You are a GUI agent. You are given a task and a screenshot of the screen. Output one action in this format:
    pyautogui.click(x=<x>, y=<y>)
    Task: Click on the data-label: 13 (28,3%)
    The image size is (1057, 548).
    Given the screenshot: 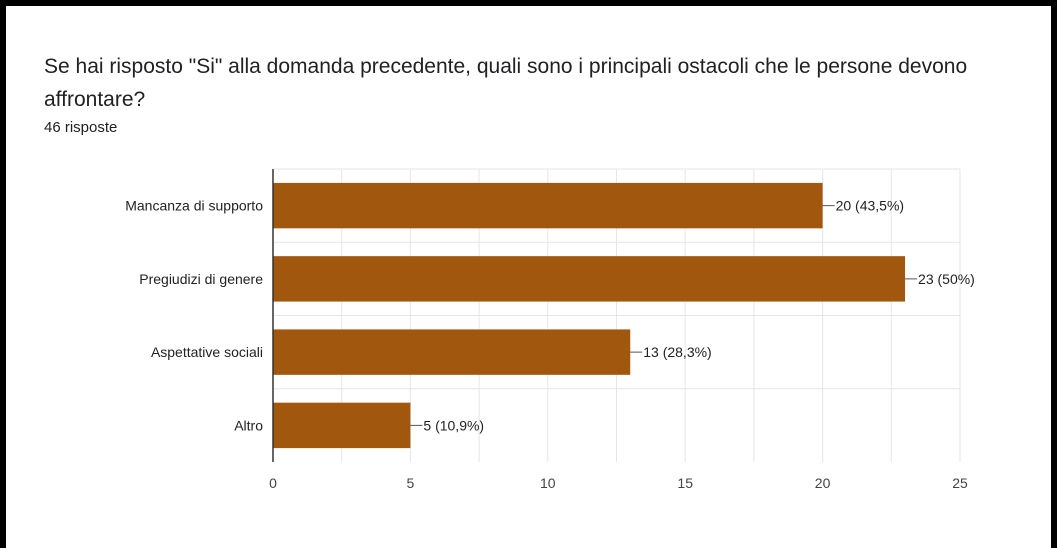 What is the action you would take?
    pyautogui.click(x=677, y=352)
    